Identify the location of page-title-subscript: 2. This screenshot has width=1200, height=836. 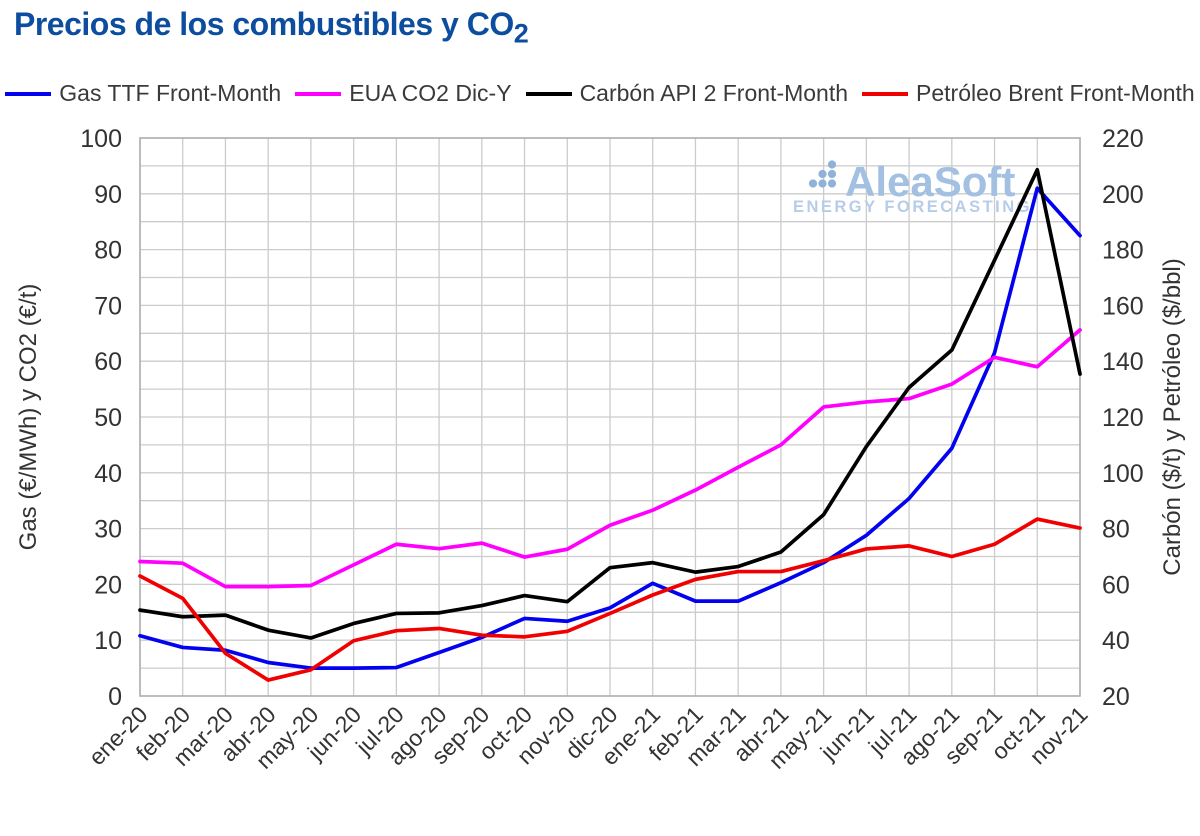
(521, 33).